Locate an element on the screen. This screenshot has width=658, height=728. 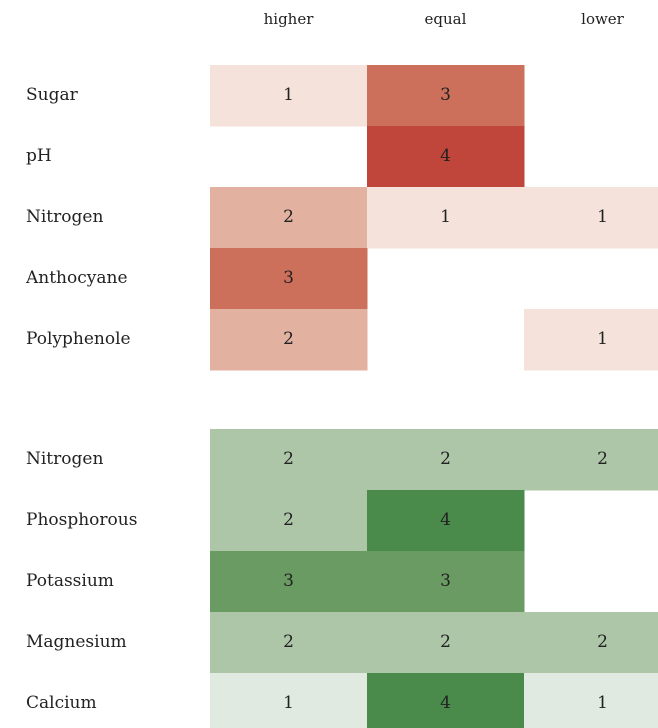
row-label: Potassium is located at coordinates (70, 581).